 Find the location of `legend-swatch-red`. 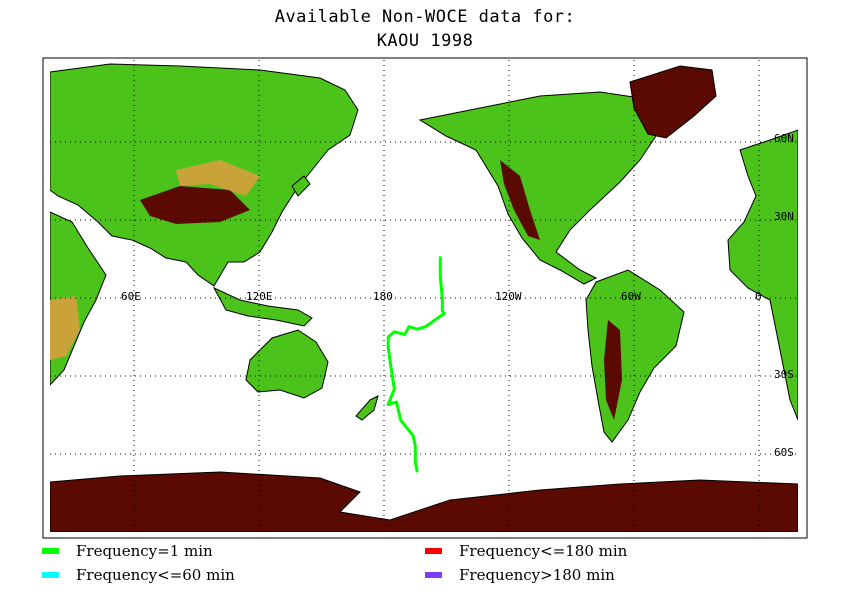

legend-swatch-red is located at coordinates (433, 551).